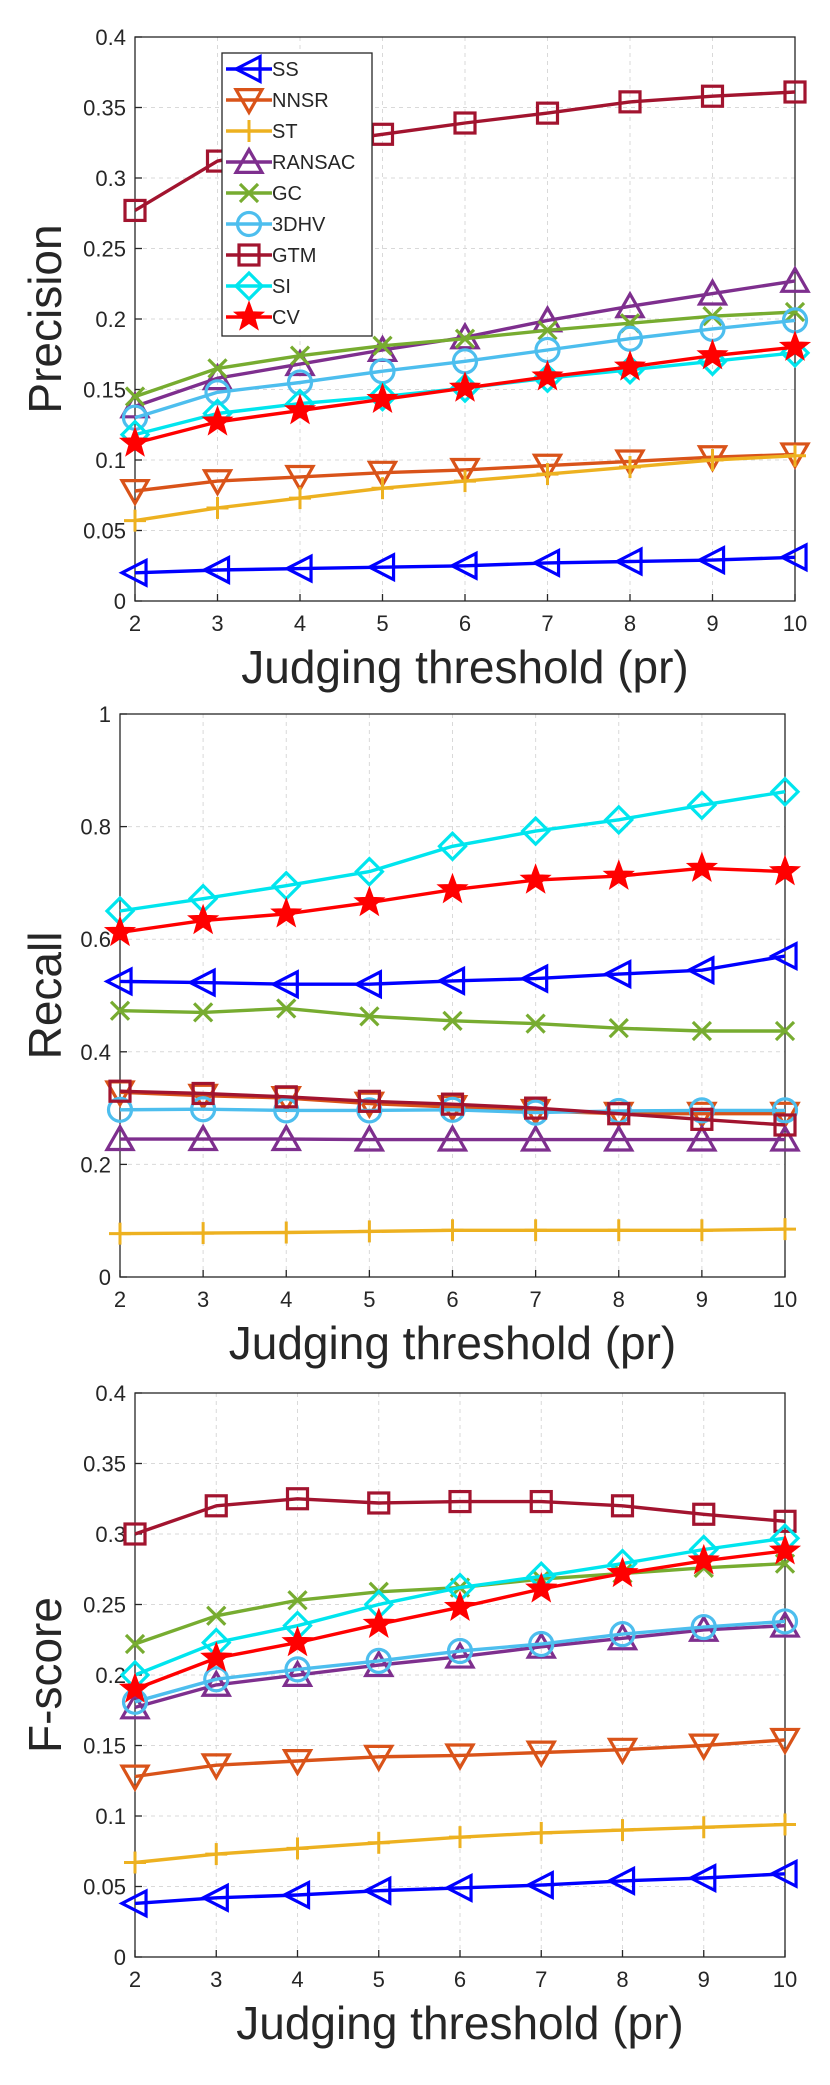 This screenshot has height=2085, width=830. Describe the element at coordinates (290, 160) in the screenshot. I see `legend-item-ransac: RANSAC` at that location.